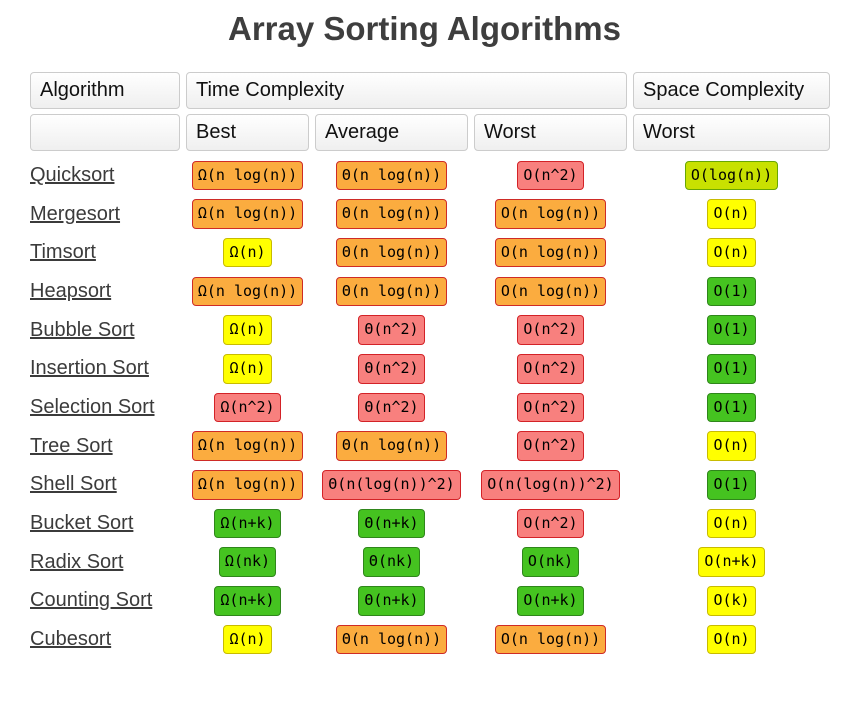 This screenshot has height=710, width=849. I want to click on table-row-algorithm-cell: Heapsort, so click(105, 291).